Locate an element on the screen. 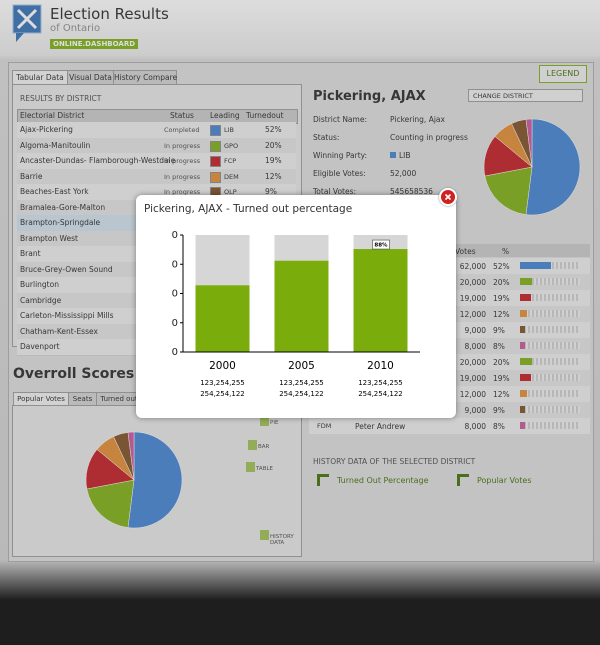 This screenshot has width=600, height=645. district-name: Carleton-Mississippi Mills is located at coordinates (67, 315).